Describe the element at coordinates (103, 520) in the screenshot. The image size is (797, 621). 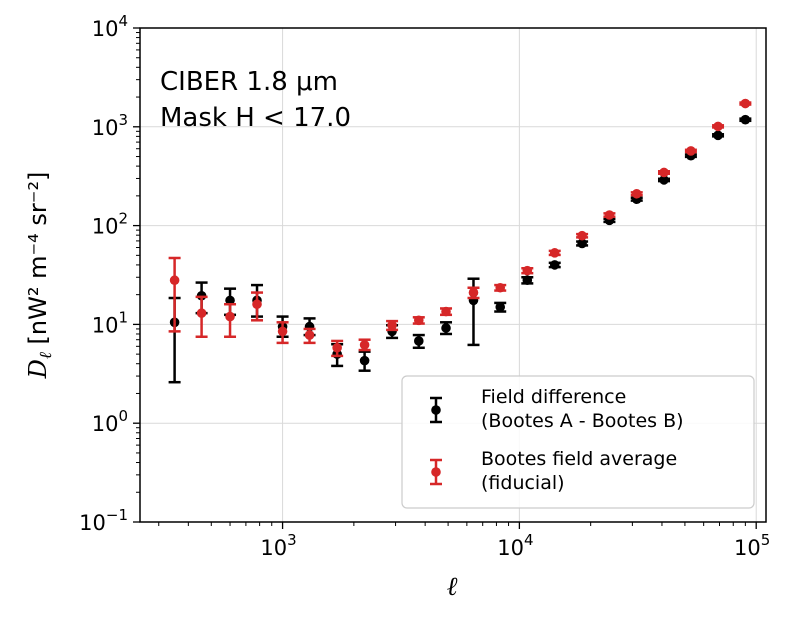
I see `y-tick-label: 10⁻¹` at that location.